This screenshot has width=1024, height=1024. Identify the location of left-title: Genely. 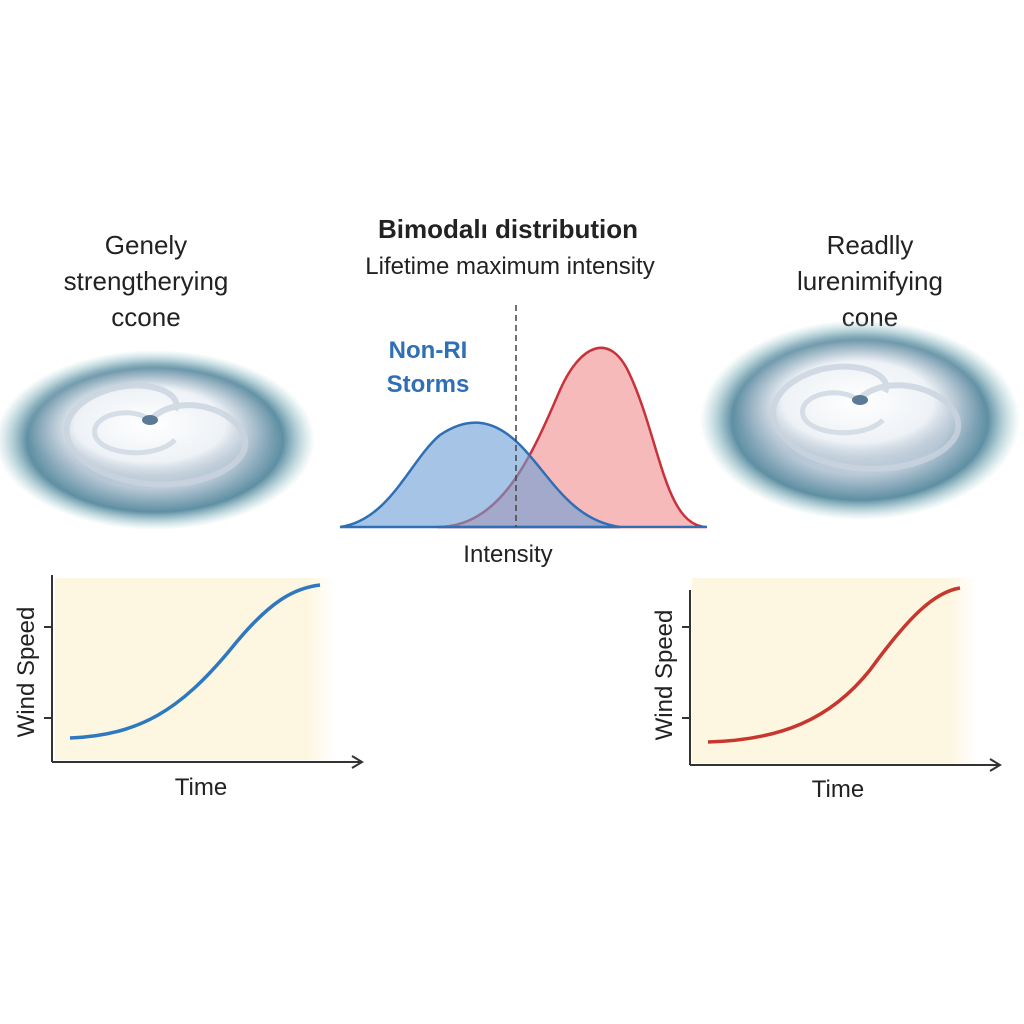
(146, 245).